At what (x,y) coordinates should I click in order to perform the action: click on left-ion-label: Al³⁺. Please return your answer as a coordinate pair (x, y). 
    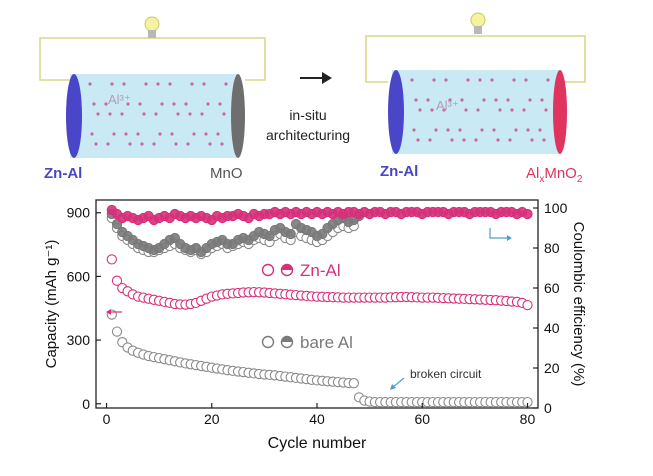
    Looking at the image, I should click on (119, 99).